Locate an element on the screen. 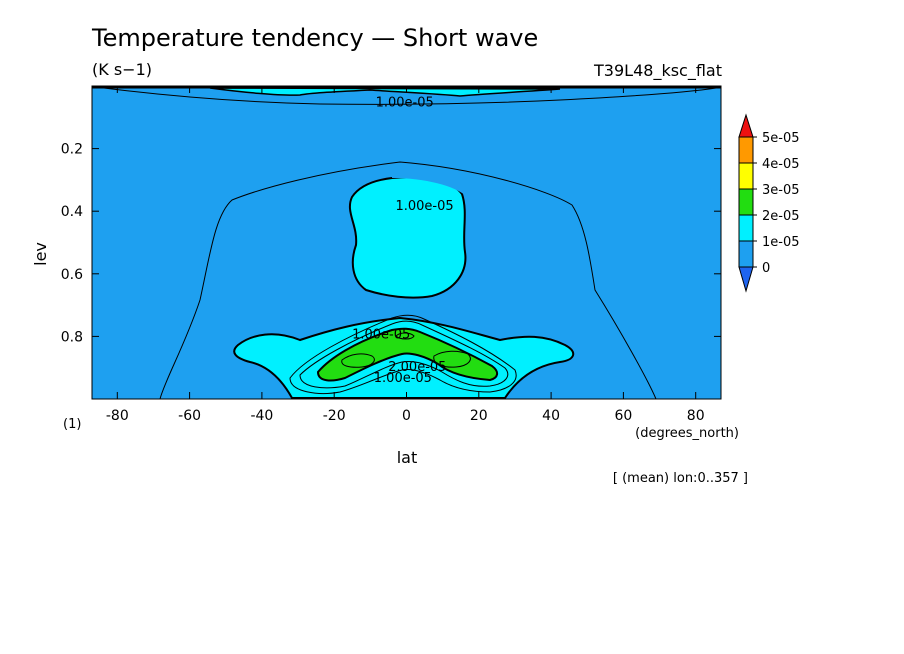 Image resolution: width=904 pixels, height=654 pixels. colorbar-label: 4e-05 is located at coordinates (781, 164).